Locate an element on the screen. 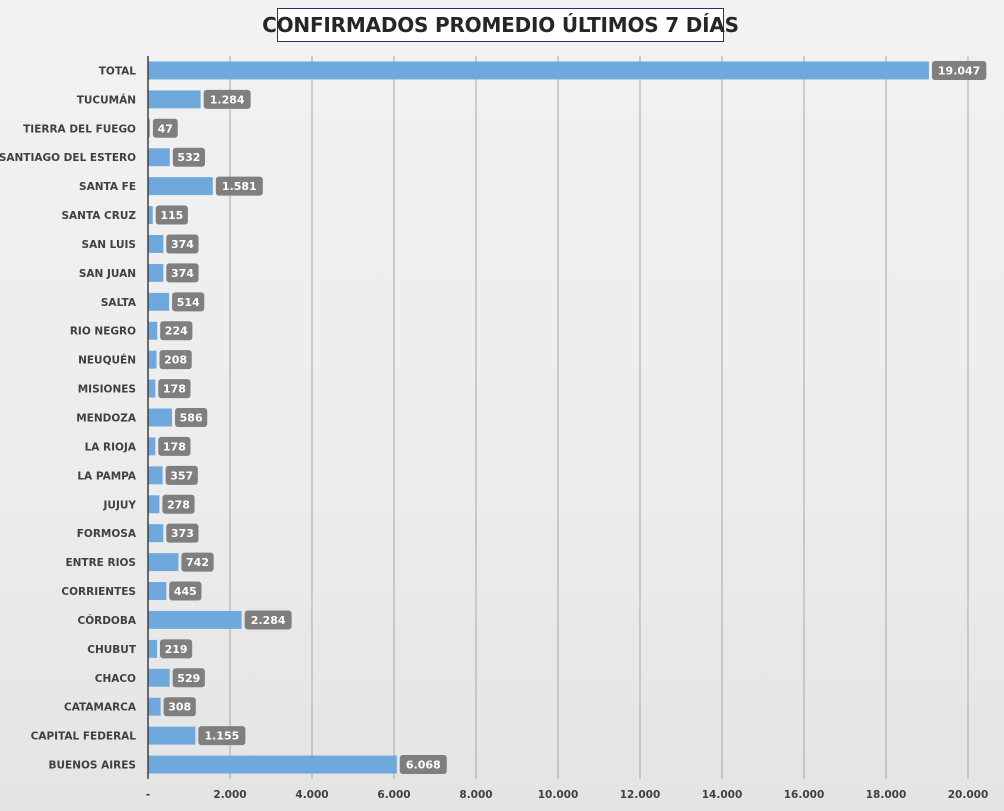 The width and height of the screenshot is (1004, 811). data-label: 742 is located at coordinates (197, 562).